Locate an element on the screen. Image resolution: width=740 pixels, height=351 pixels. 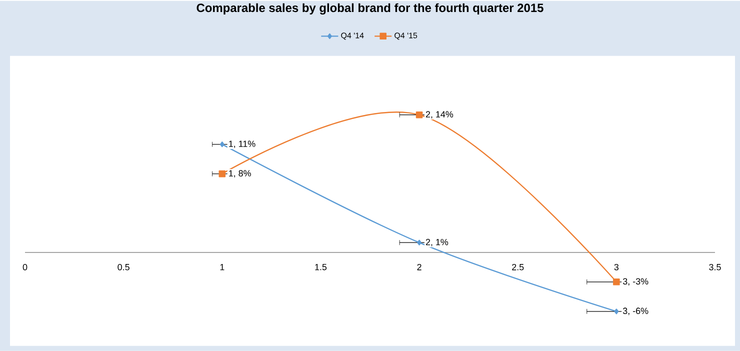
x-tick-label: 0.5 is located at coordinates (124, 267).